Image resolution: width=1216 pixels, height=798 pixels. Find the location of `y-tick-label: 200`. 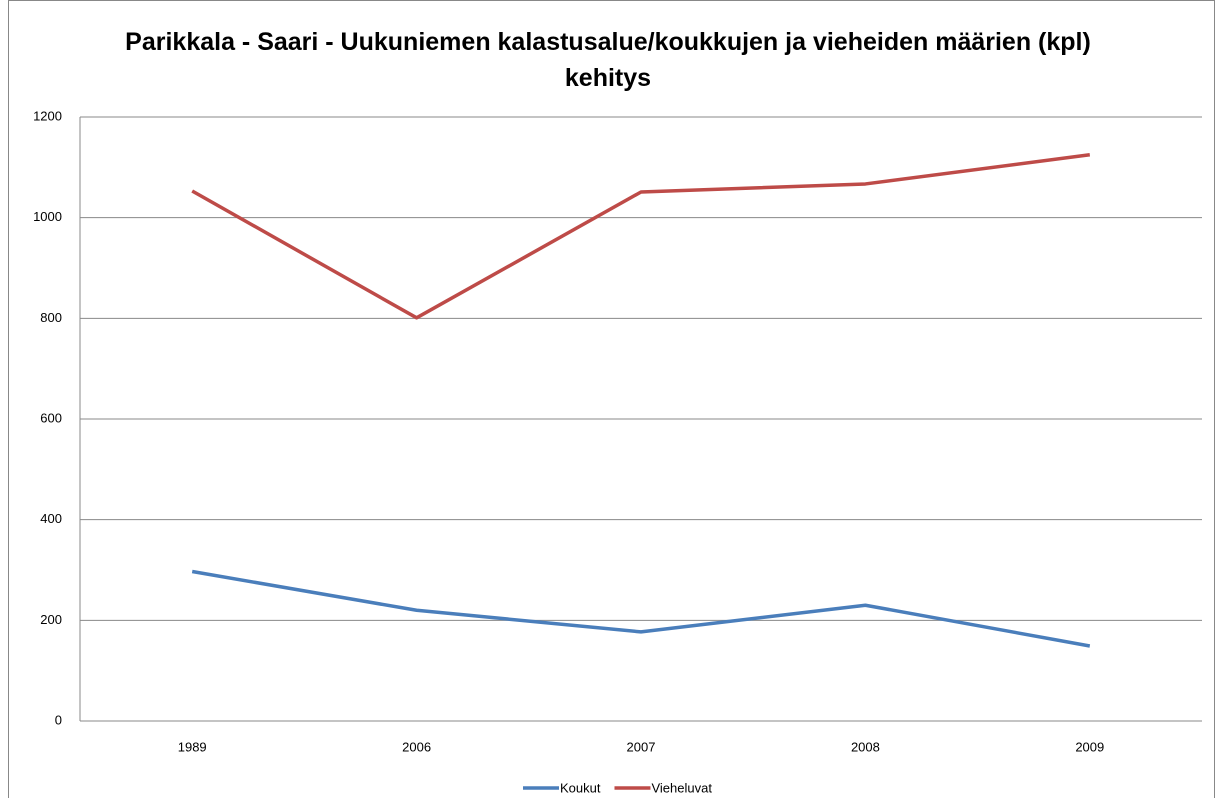

y-tick-label: 200 is located at coordinates (51, 619).